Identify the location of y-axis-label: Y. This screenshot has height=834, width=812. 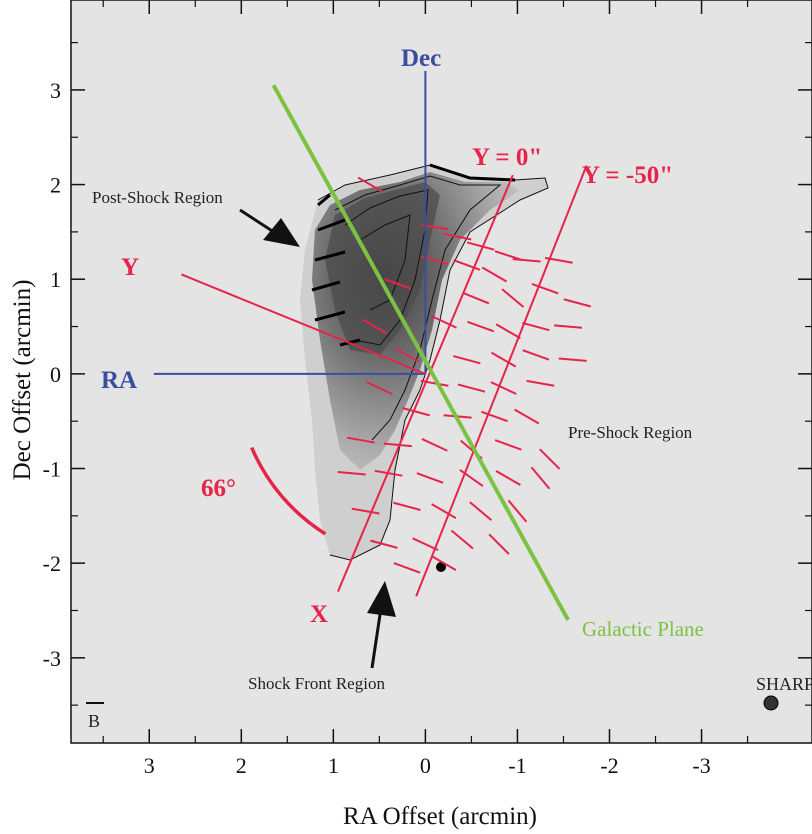
(130, 267).